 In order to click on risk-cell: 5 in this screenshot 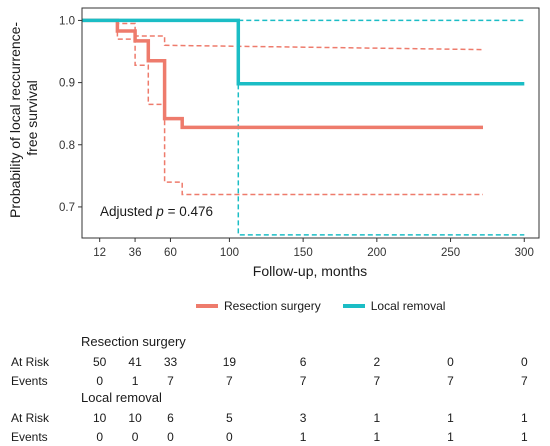, I will do `click(229, 418)`.